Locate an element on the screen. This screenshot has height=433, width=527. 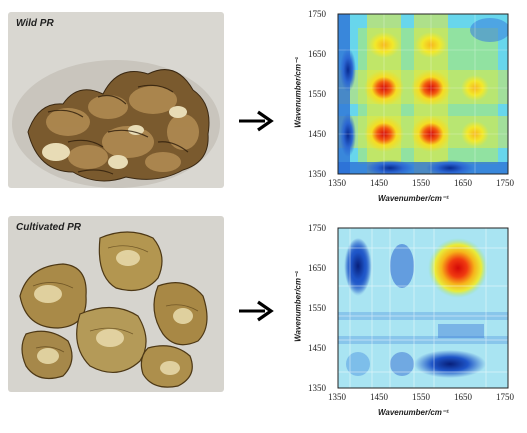
wild-pr-label: Wild PR is located at coordinates (35, 23).